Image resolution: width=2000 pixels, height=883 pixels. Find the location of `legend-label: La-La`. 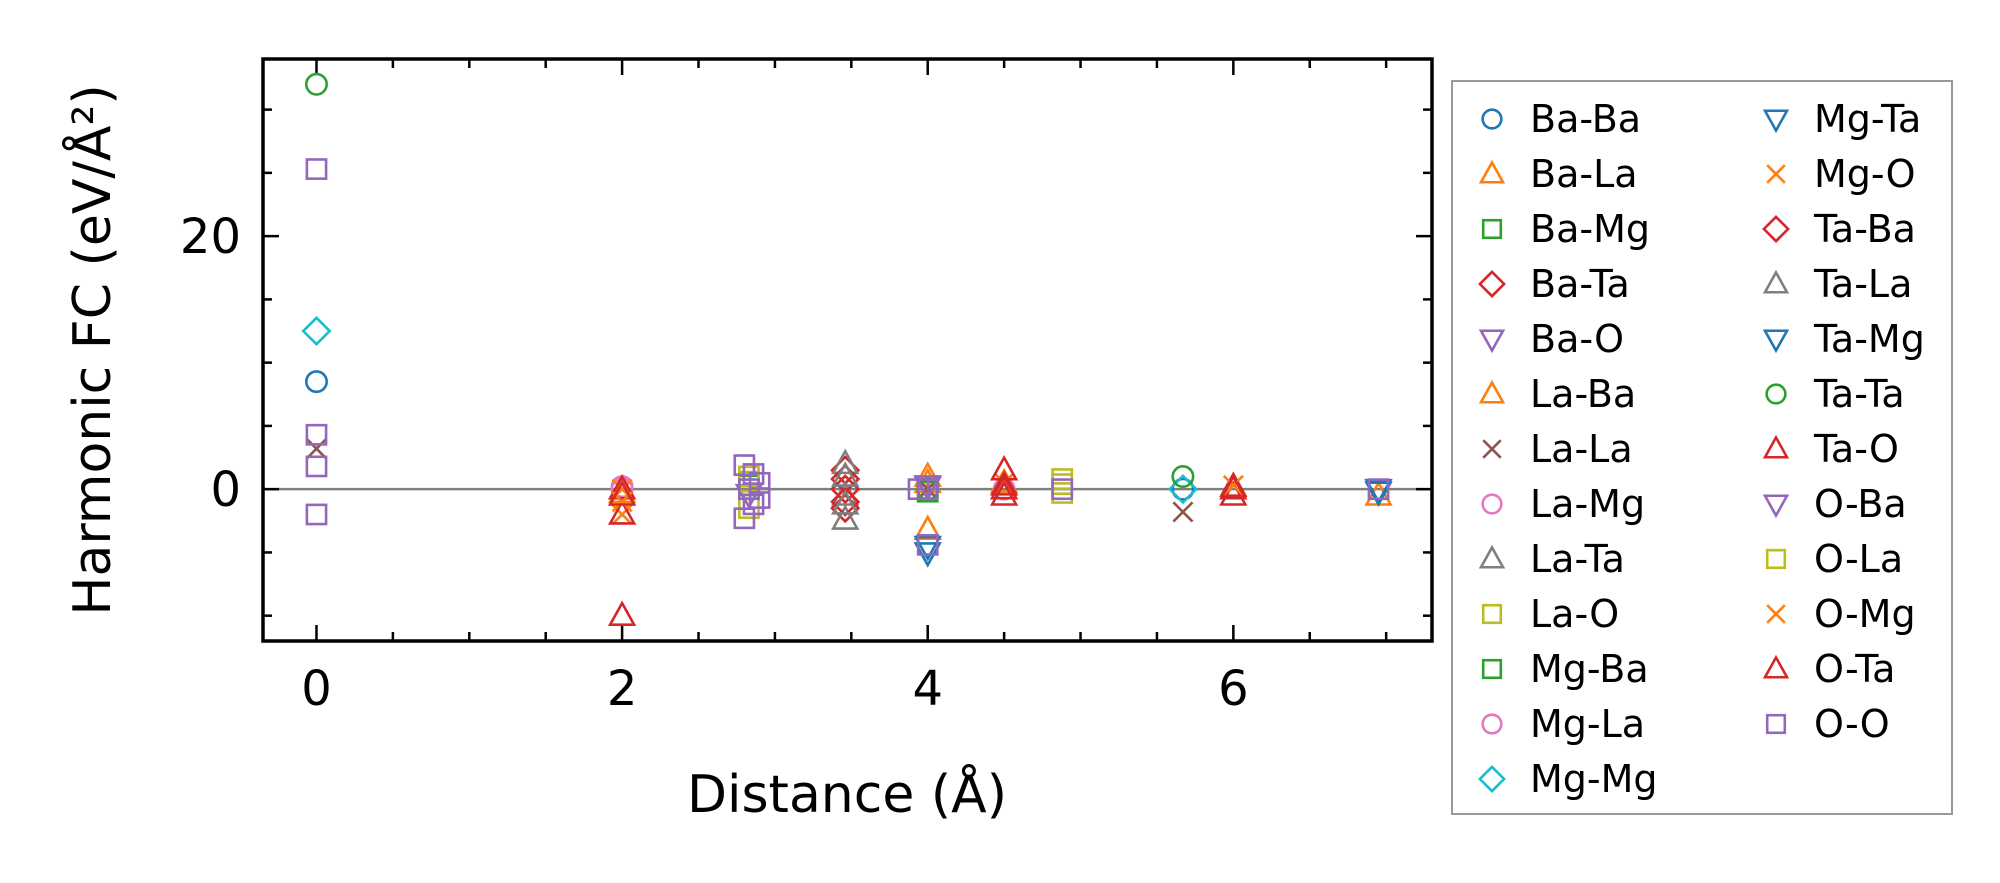

legend-label: La-La is located at coordinates (1581, 449).